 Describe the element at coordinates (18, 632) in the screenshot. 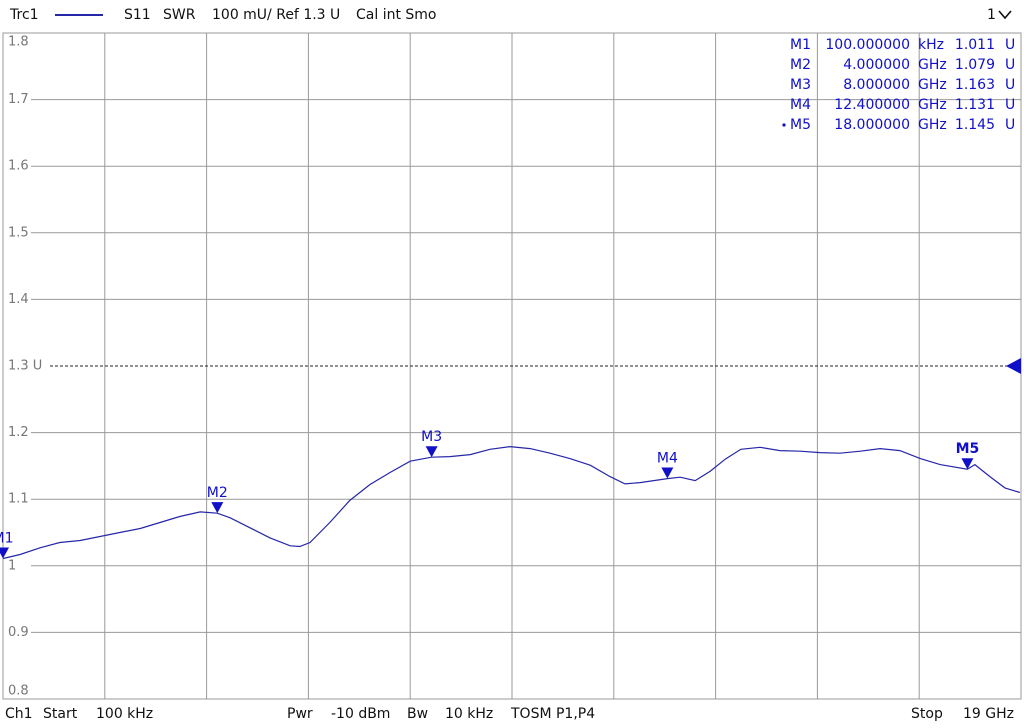

I see `y-tick-label: 0.9` at that location.